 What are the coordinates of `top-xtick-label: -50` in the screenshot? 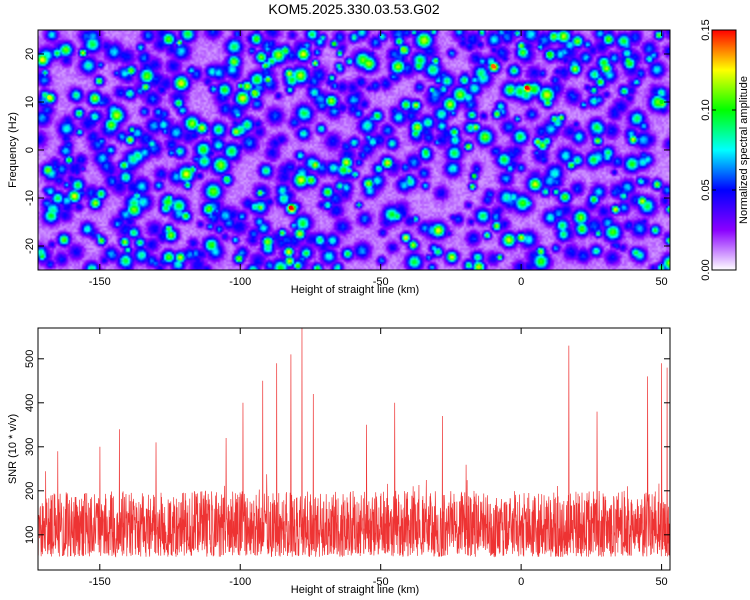 It's located at (381, 282).